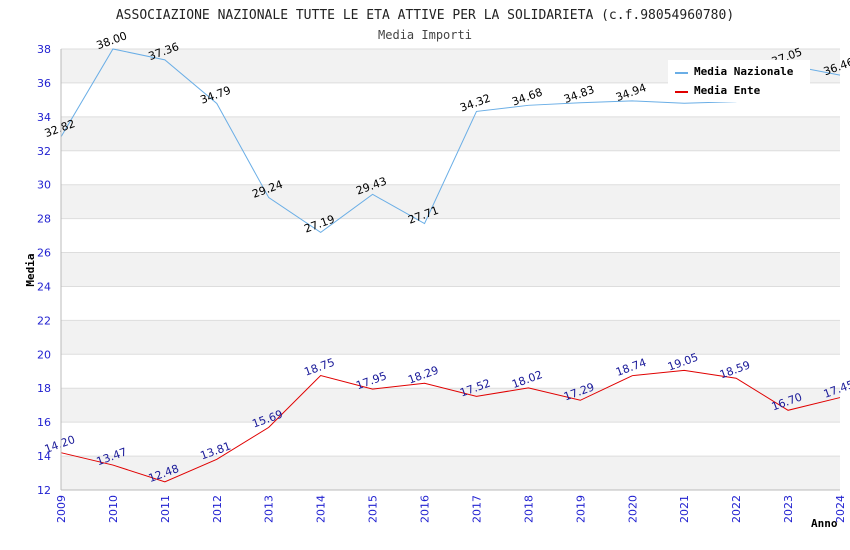 Image resolution: width=850 pixels, height=550 pixels. I want to click on y-tick-label: 24, so click(44, 286).